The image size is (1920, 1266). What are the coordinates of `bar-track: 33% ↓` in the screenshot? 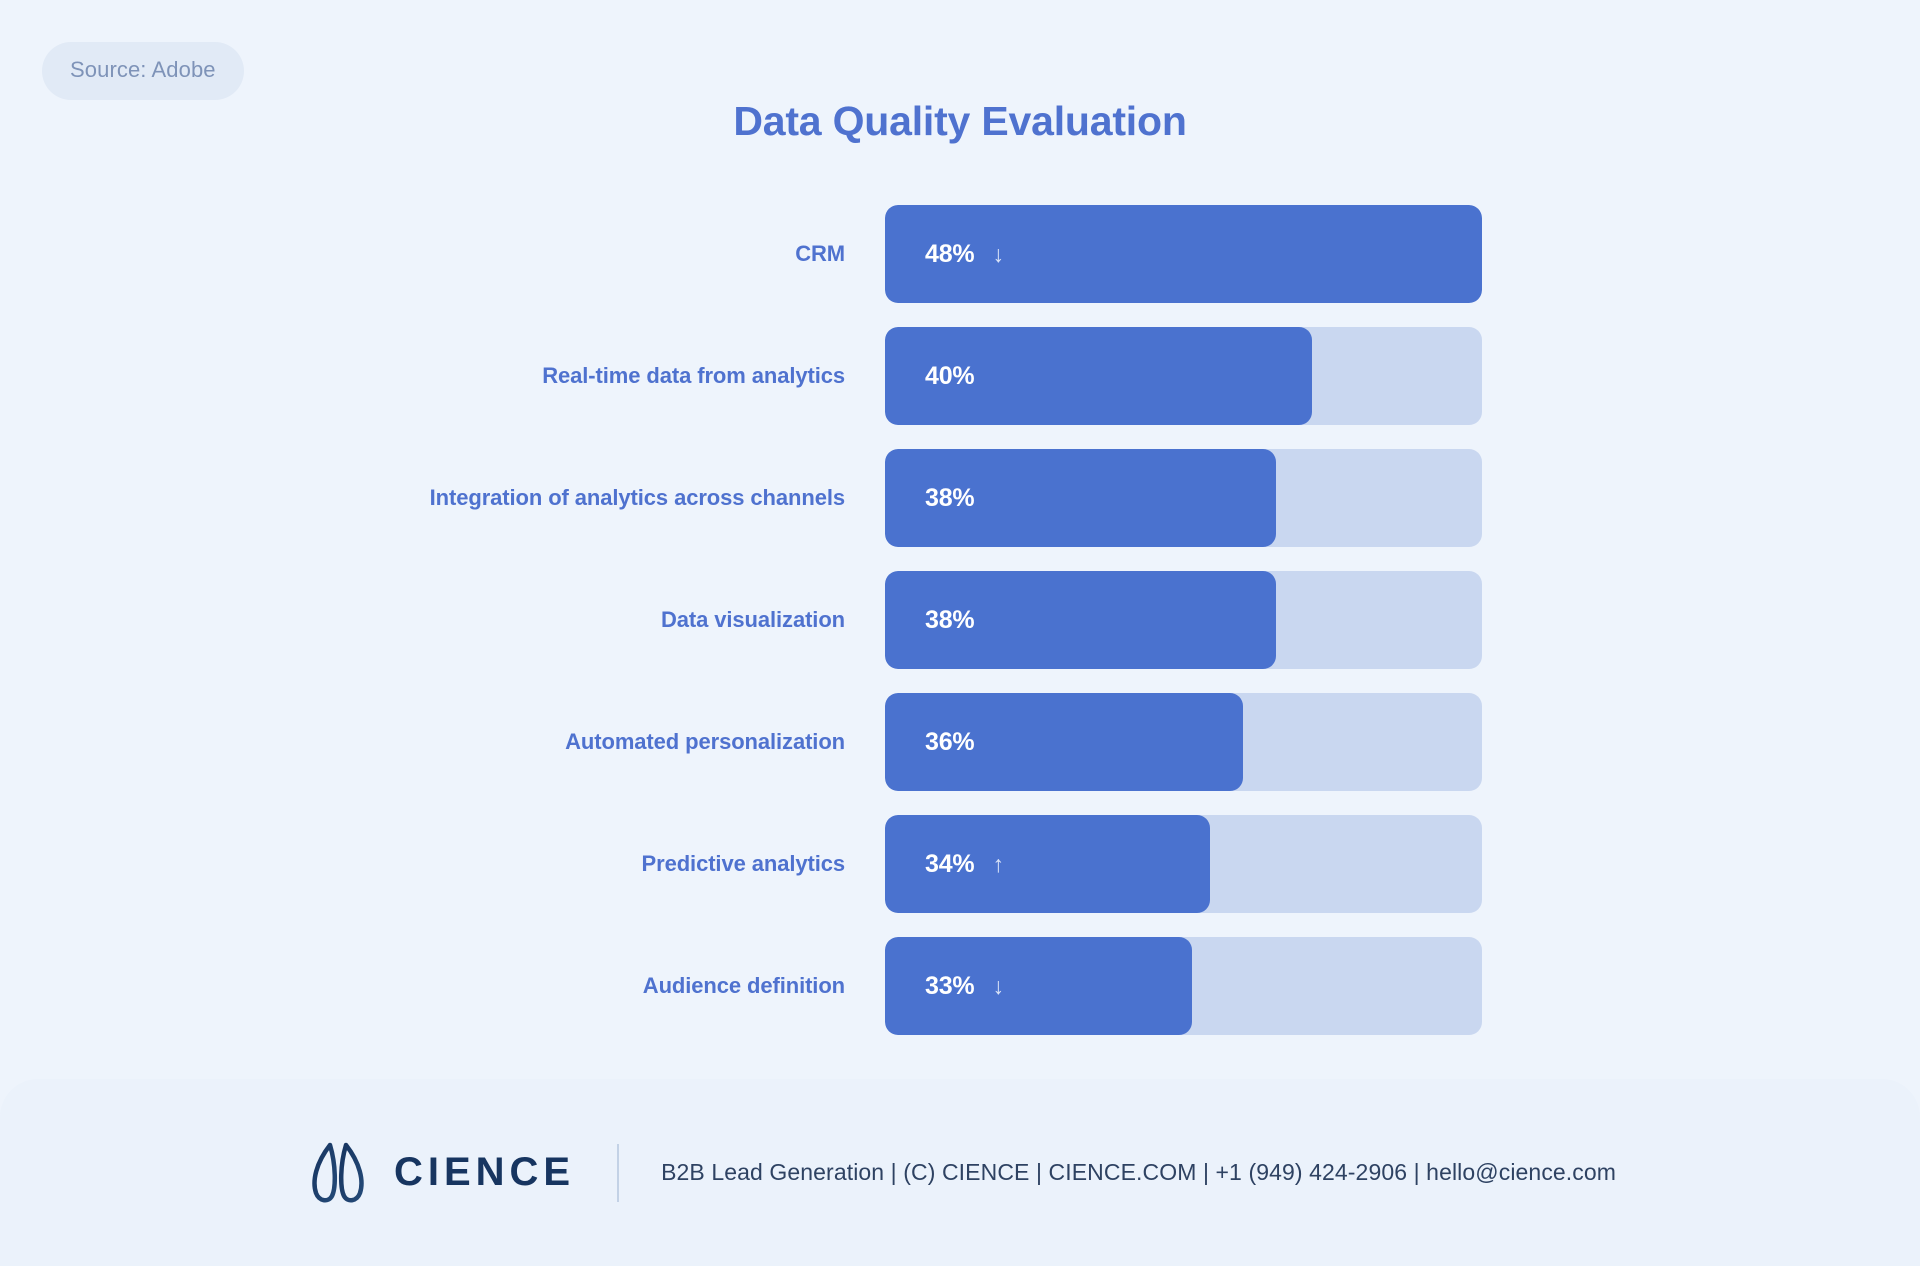 It's located at (1183, 986).